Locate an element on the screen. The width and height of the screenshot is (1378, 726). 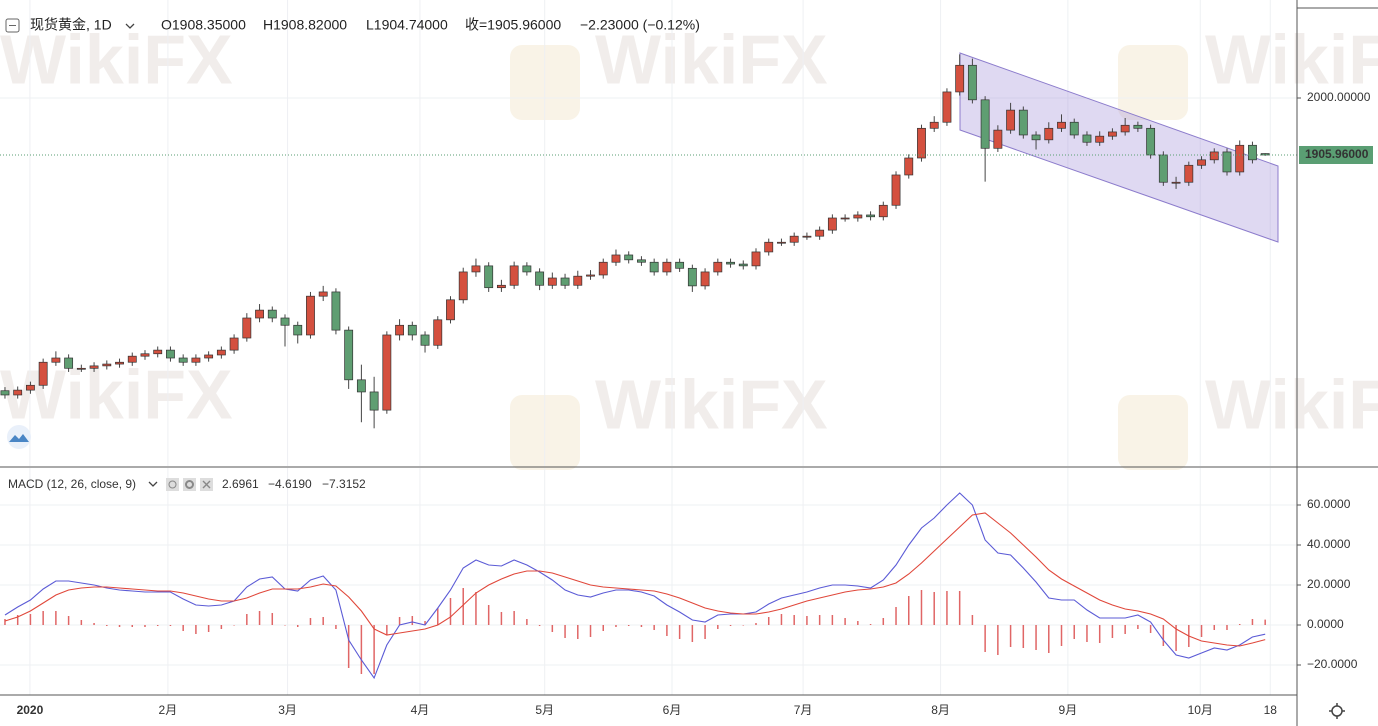
x-tick-label: 8月 is located at coordinates (940, 710).